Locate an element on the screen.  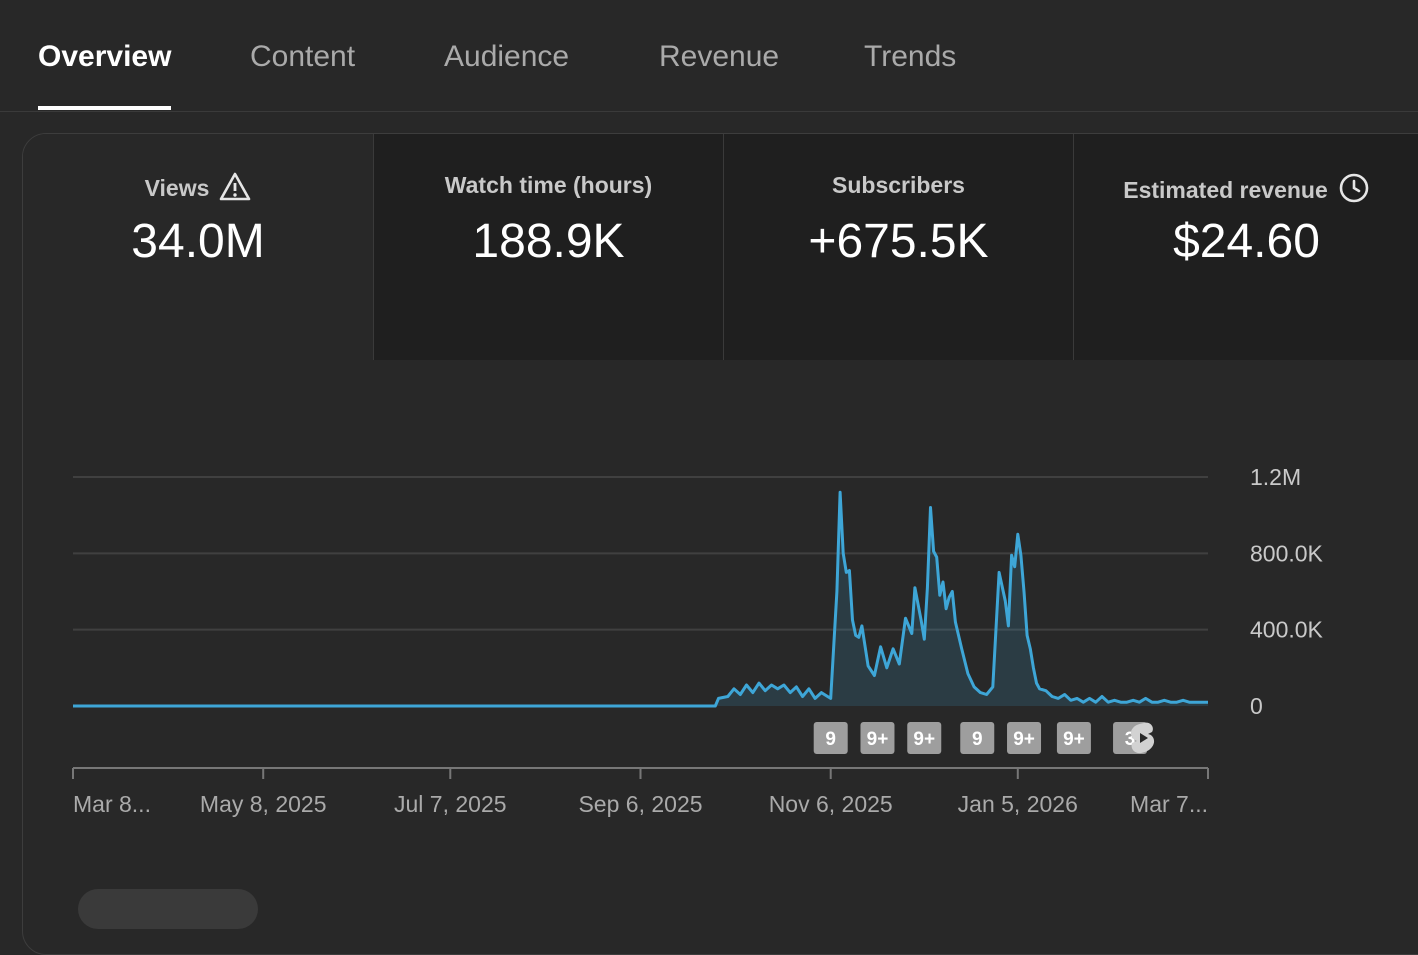
metric-subscribers-value: +675.5K is located at coordinates (898, 241).